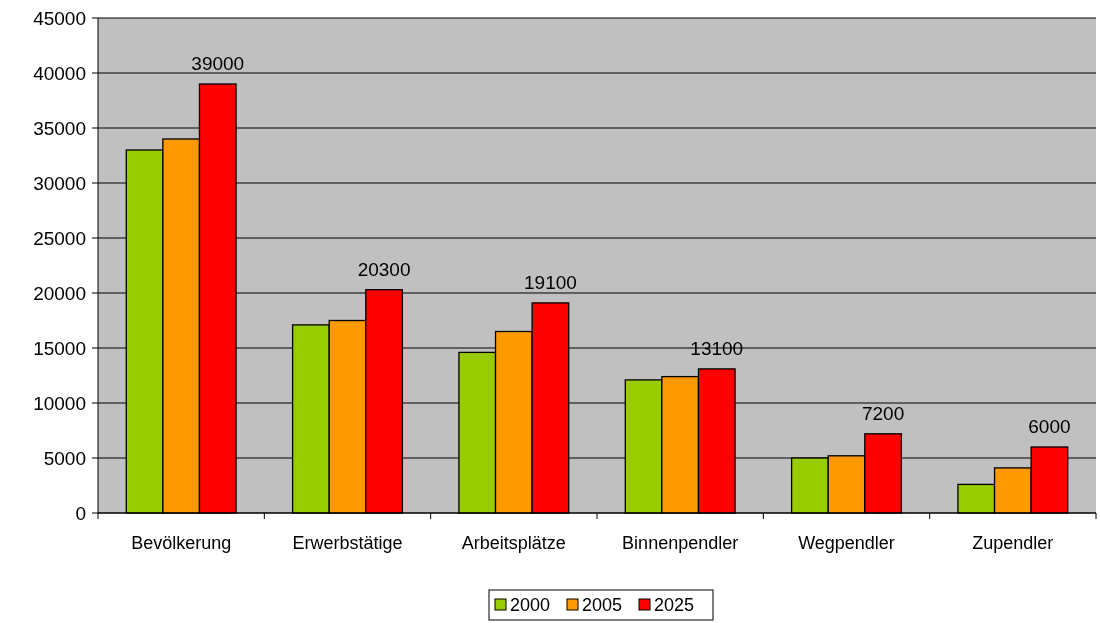  I want to click on x-tick-label: Zupendler, so click(1013, 543).